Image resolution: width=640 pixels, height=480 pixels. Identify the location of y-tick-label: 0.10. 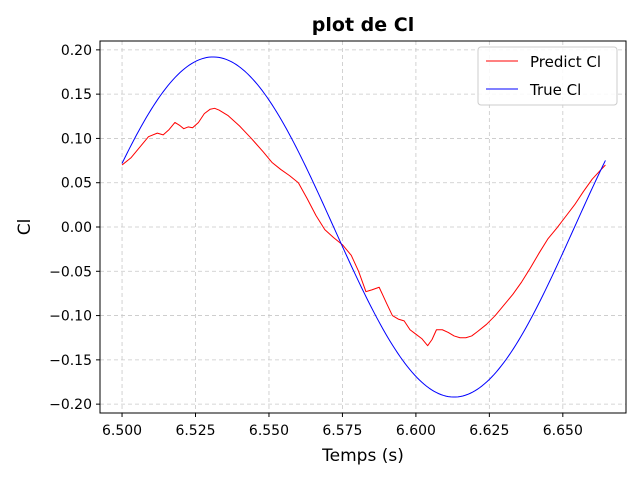
(76, 139).